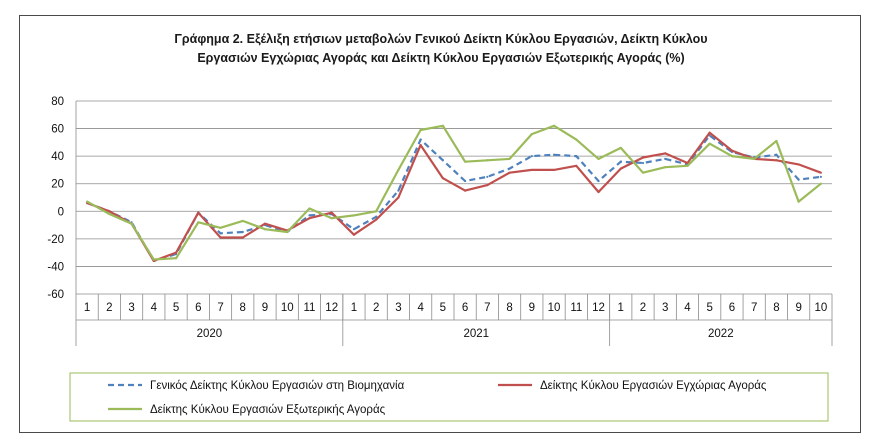 Image resolution: width=892 pixels, height=442 pixels. Describe the element at coordinates (721, 334) in the screenshot. I see `year-label: 2022` at that location.